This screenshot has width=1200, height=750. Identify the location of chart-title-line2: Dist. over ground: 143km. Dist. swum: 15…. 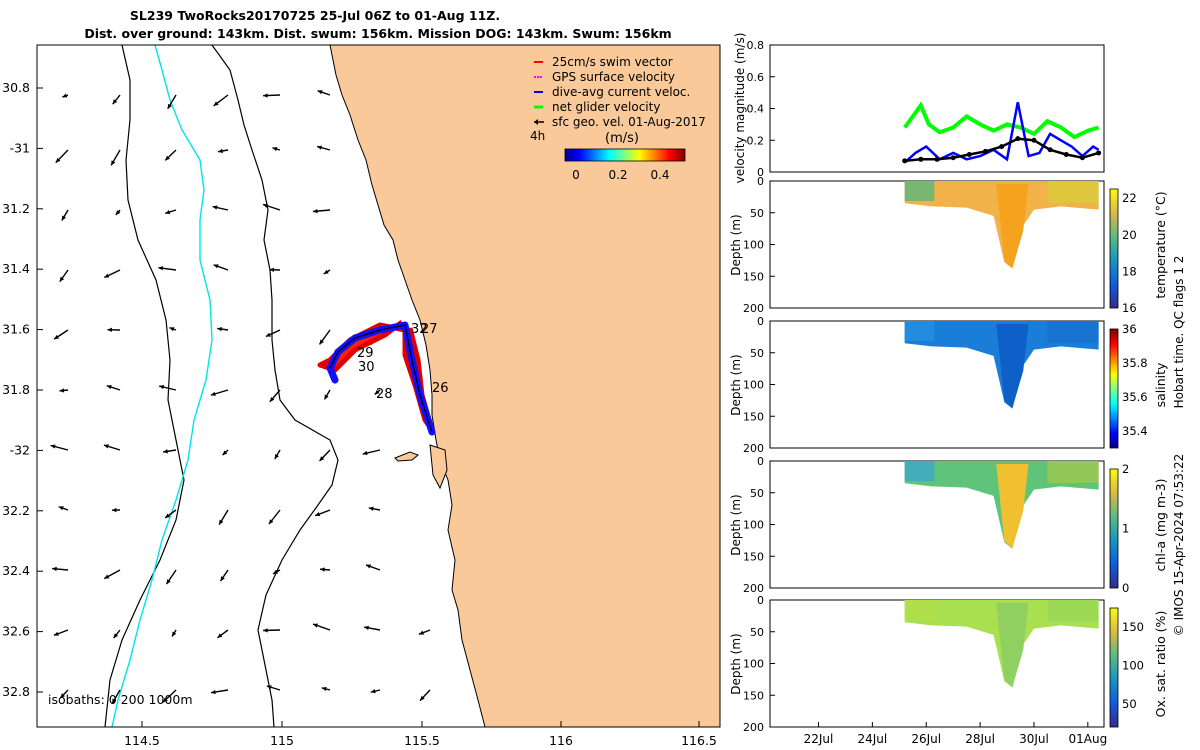
(377, 33).